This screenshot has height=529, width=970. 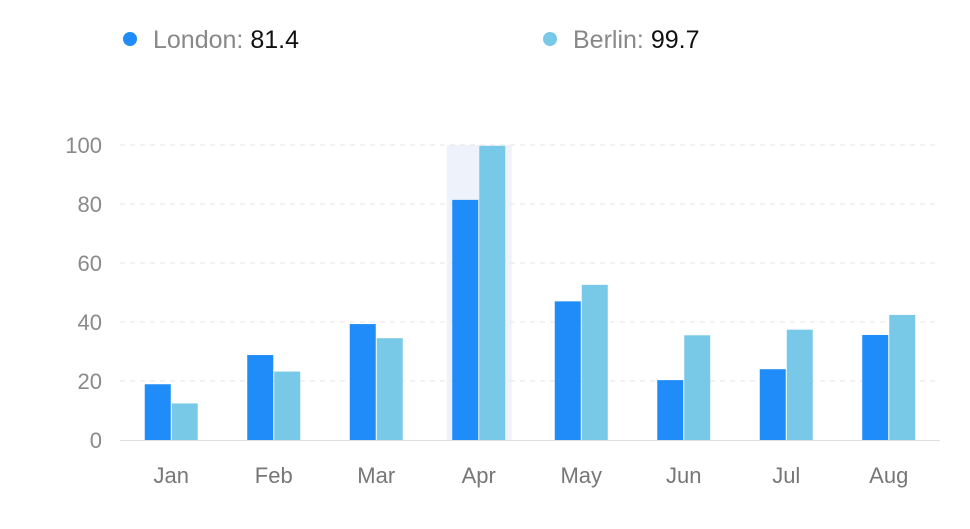 What do you see at coordinates (260, 397) in the screenshot?
I see `bar-london-feb` at bounding box center [260, 397].